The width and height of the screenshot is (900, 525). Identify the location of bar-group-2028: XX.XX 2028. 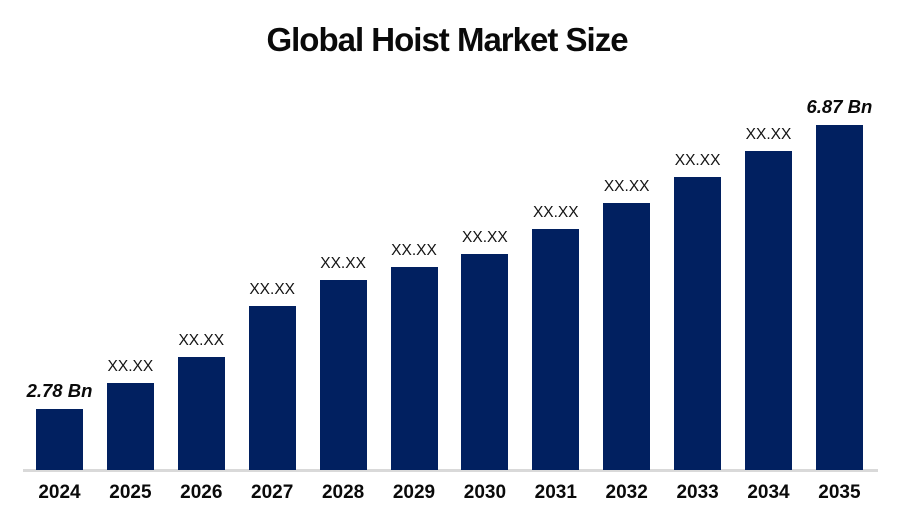
(343, 262).